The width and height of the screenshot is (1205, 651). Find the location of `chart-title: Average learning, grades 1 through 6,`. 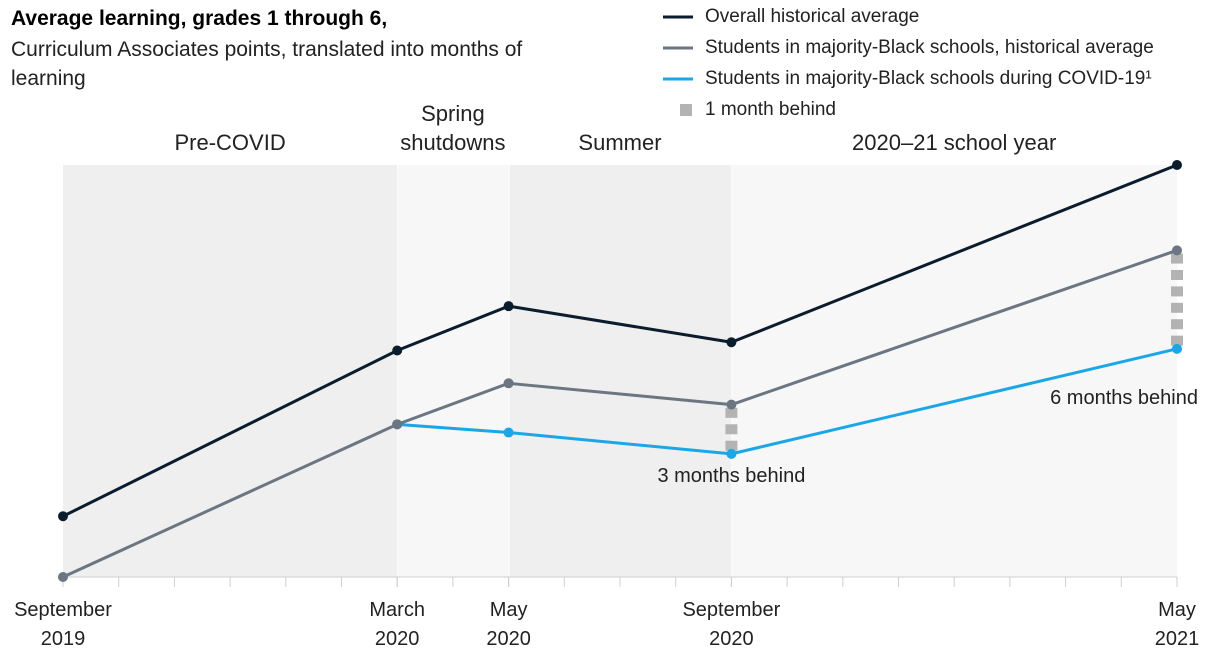

chart-title: Average learning, grades 1 through 6, is located at coordinates (199, 18).